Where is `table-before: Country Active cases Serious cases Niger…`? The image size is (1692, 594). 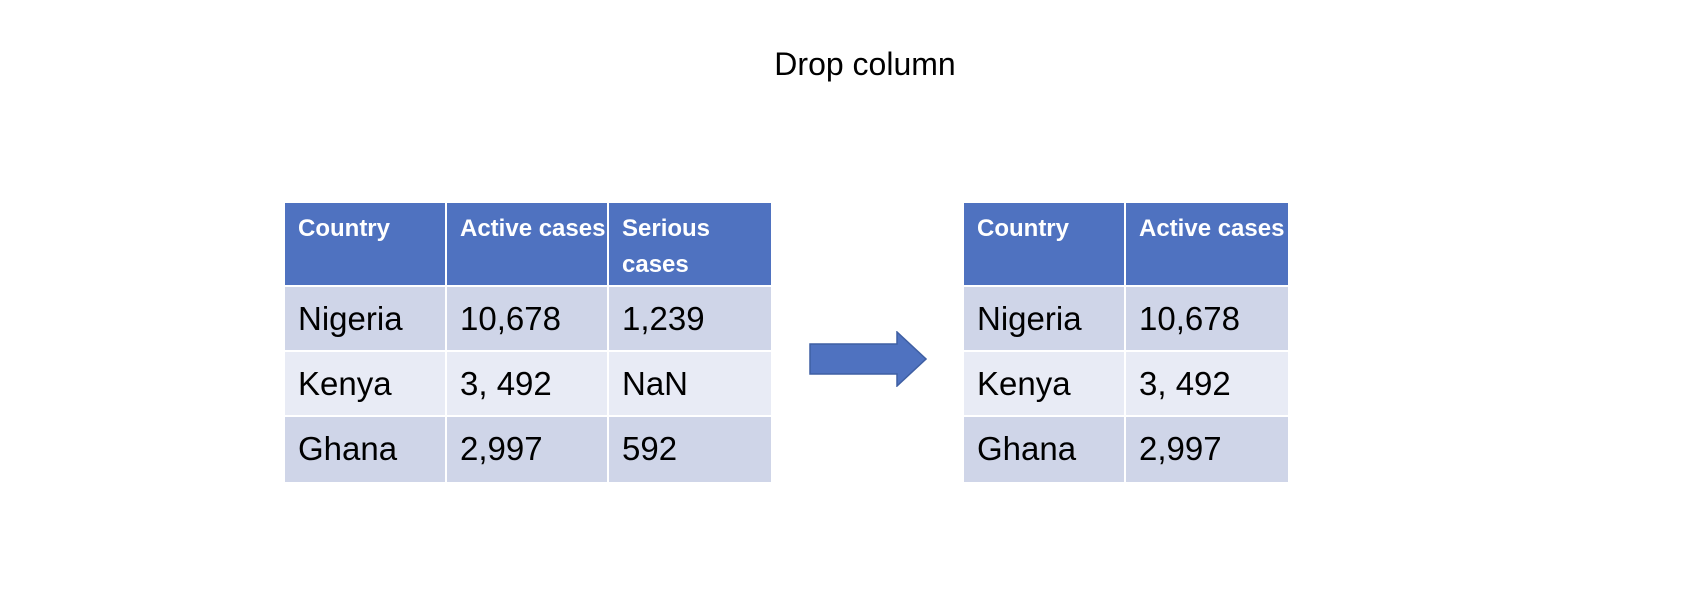 table-before: Country Active cases Serious cases Niger… is located at coordinates (528, 342).